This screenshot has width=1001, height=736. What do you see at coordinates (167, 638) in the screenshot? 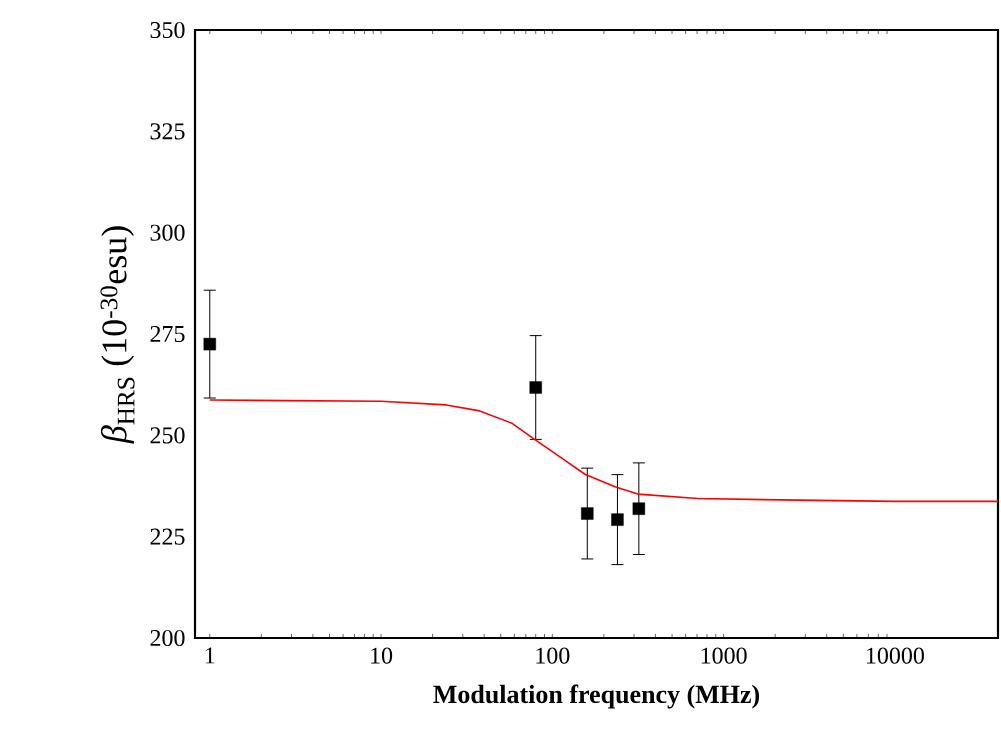
I see `y-tick-label: 200` at bounding box center [167, 638].